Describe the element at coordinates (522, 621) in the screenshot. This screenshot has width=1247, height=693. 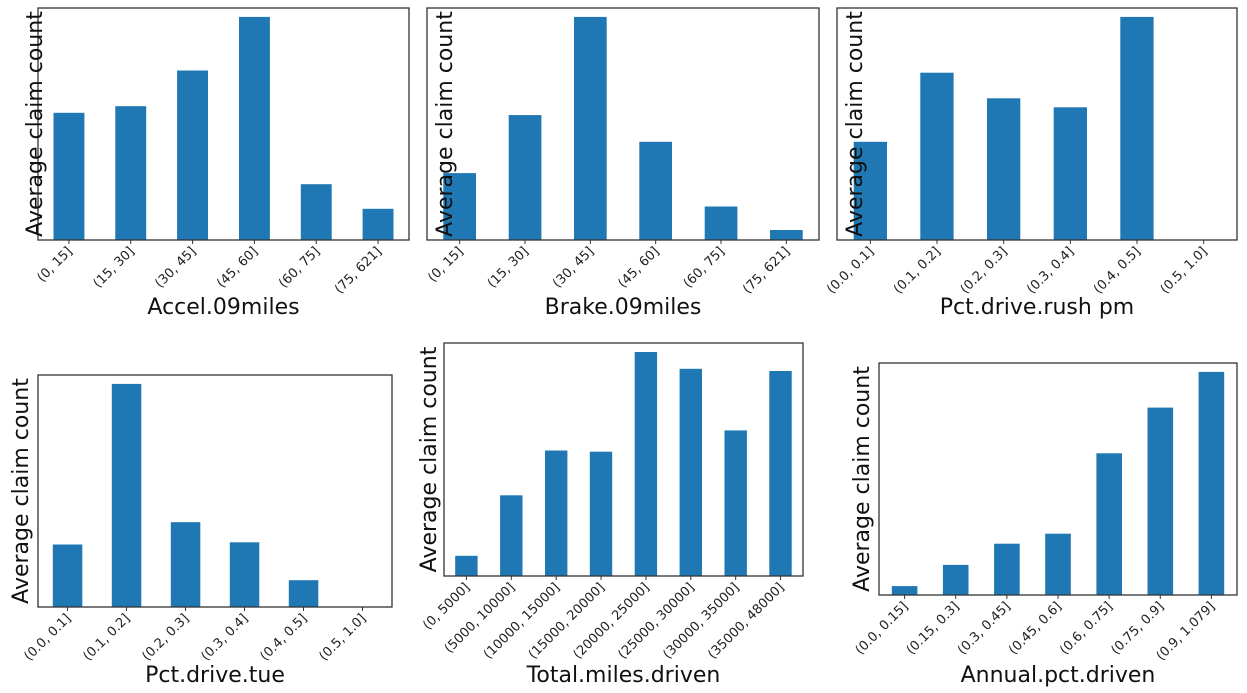
I see `x-tick-label: (10000, 15000]` at that location.